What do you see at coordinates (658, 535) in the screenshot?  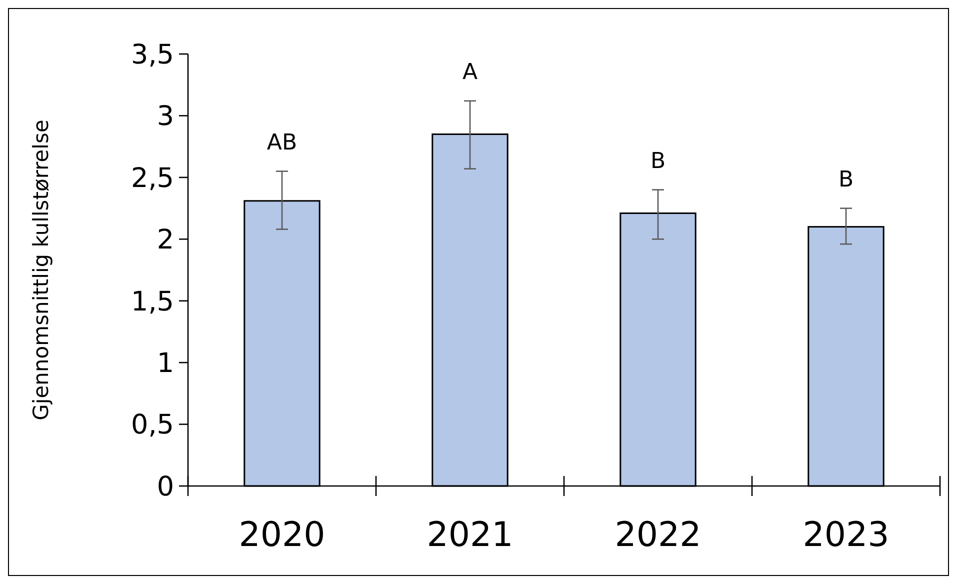 I see `x-tick-label: 2022` at bounding box center [658, 535].